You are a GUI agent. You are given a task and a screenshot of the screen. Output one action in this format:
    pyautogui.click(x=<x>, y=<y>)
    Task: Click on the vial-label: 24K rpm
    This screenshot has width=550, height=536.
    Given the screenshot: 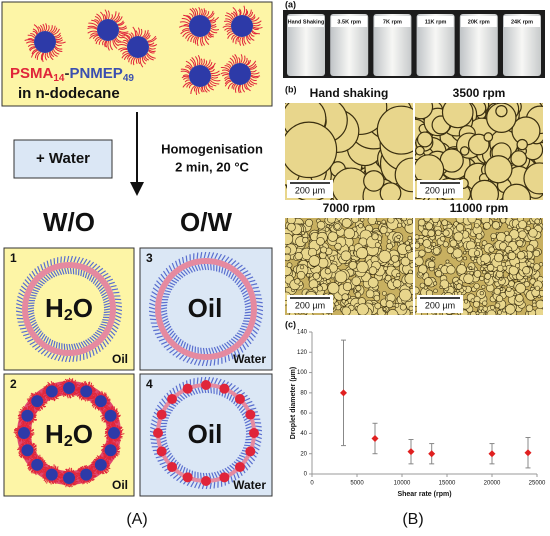 What is the action you would take?
    pyautogui.click(x=522, y=22)
    